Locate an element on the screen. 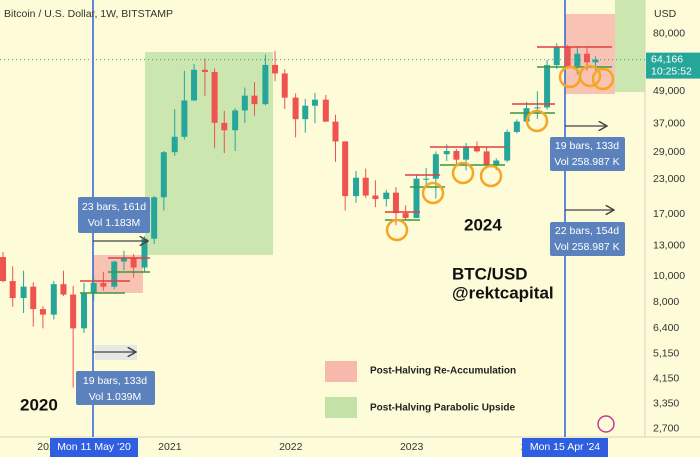 The width and height of the screenshot is (700, 457). measure-bars: 22 bars, 154d is located at coordinates (587, 231).